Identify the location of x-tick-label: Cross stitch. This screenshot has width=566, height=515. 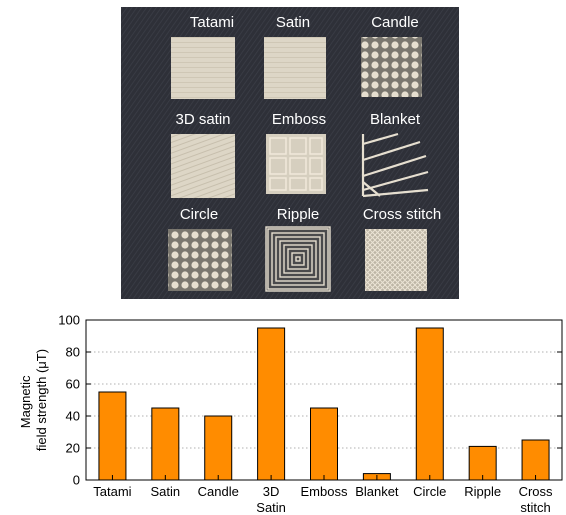
(536, 499).